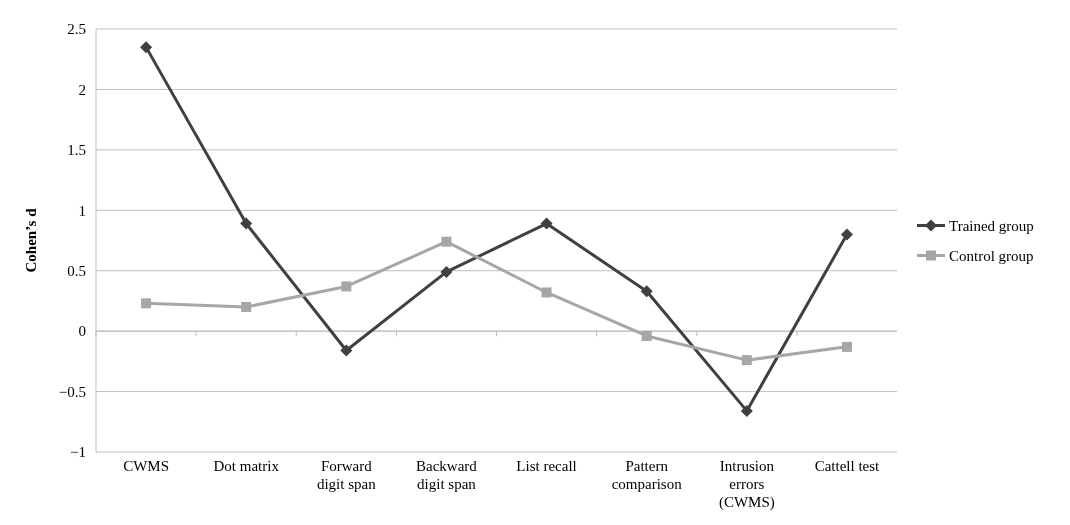 Image resolution: width=1070 pixels, height=525 pixels. What do you see at coordinates (72, 391) in the screenshot?
I see `y-tick-label: −0.5` at bounding box center [72, 391].